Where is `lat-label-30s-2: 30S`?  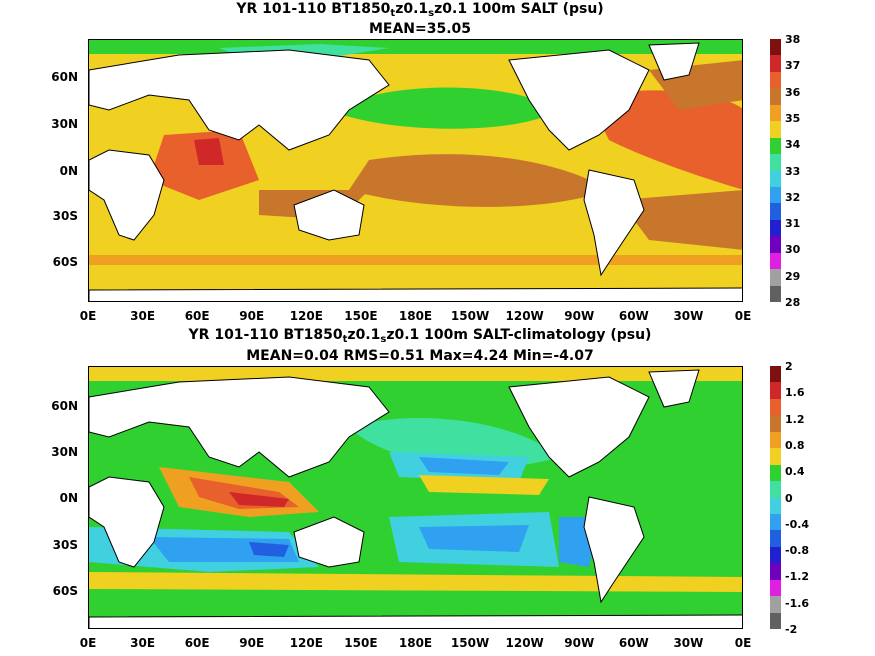 lat-label-30s-2: 30S is located at coordinates (65, 545).